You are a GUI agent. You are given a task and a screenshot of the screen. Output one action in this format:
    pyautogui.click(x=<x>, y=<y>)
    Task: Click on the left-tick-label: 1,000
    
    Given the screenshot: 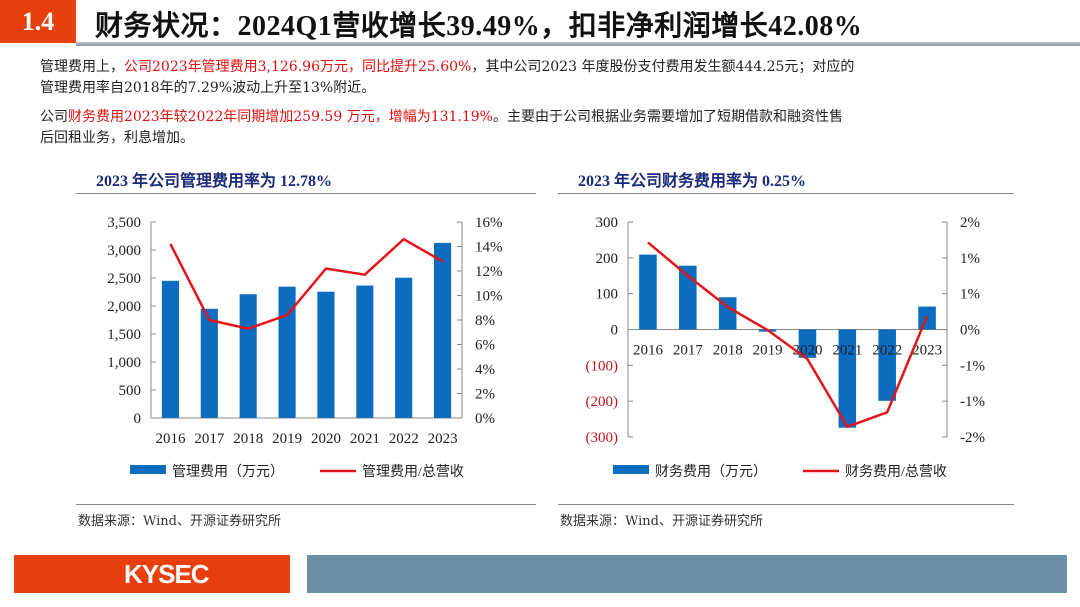 What is the action you would take?
    pyautogui.click(x=124, y=363)
    